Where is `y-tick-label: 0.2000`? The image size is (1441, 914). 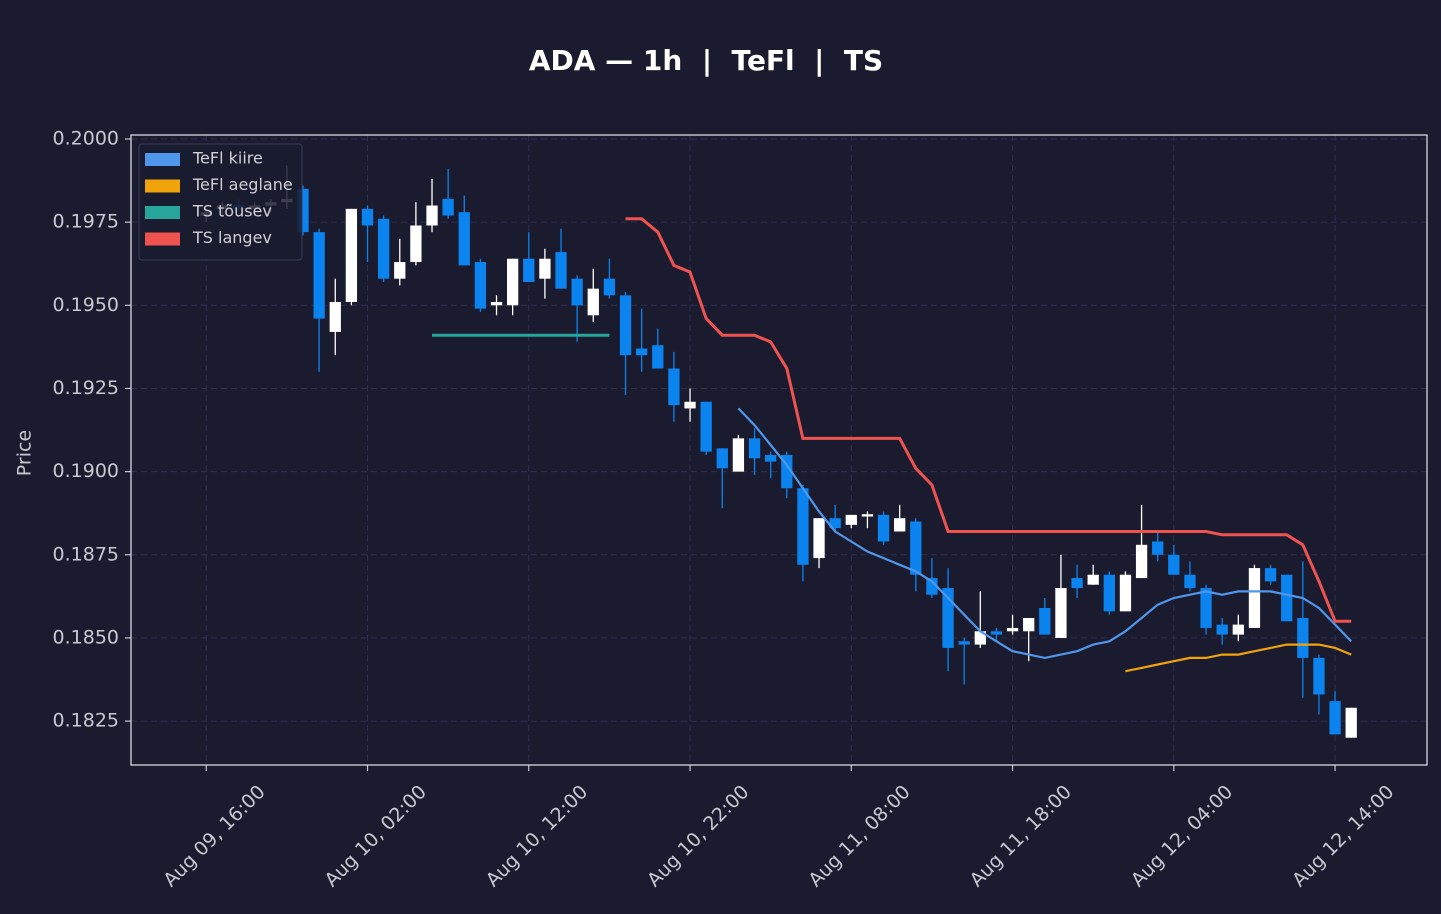 y-tick-label: 0.2000 is located at coordinates (86, 138).